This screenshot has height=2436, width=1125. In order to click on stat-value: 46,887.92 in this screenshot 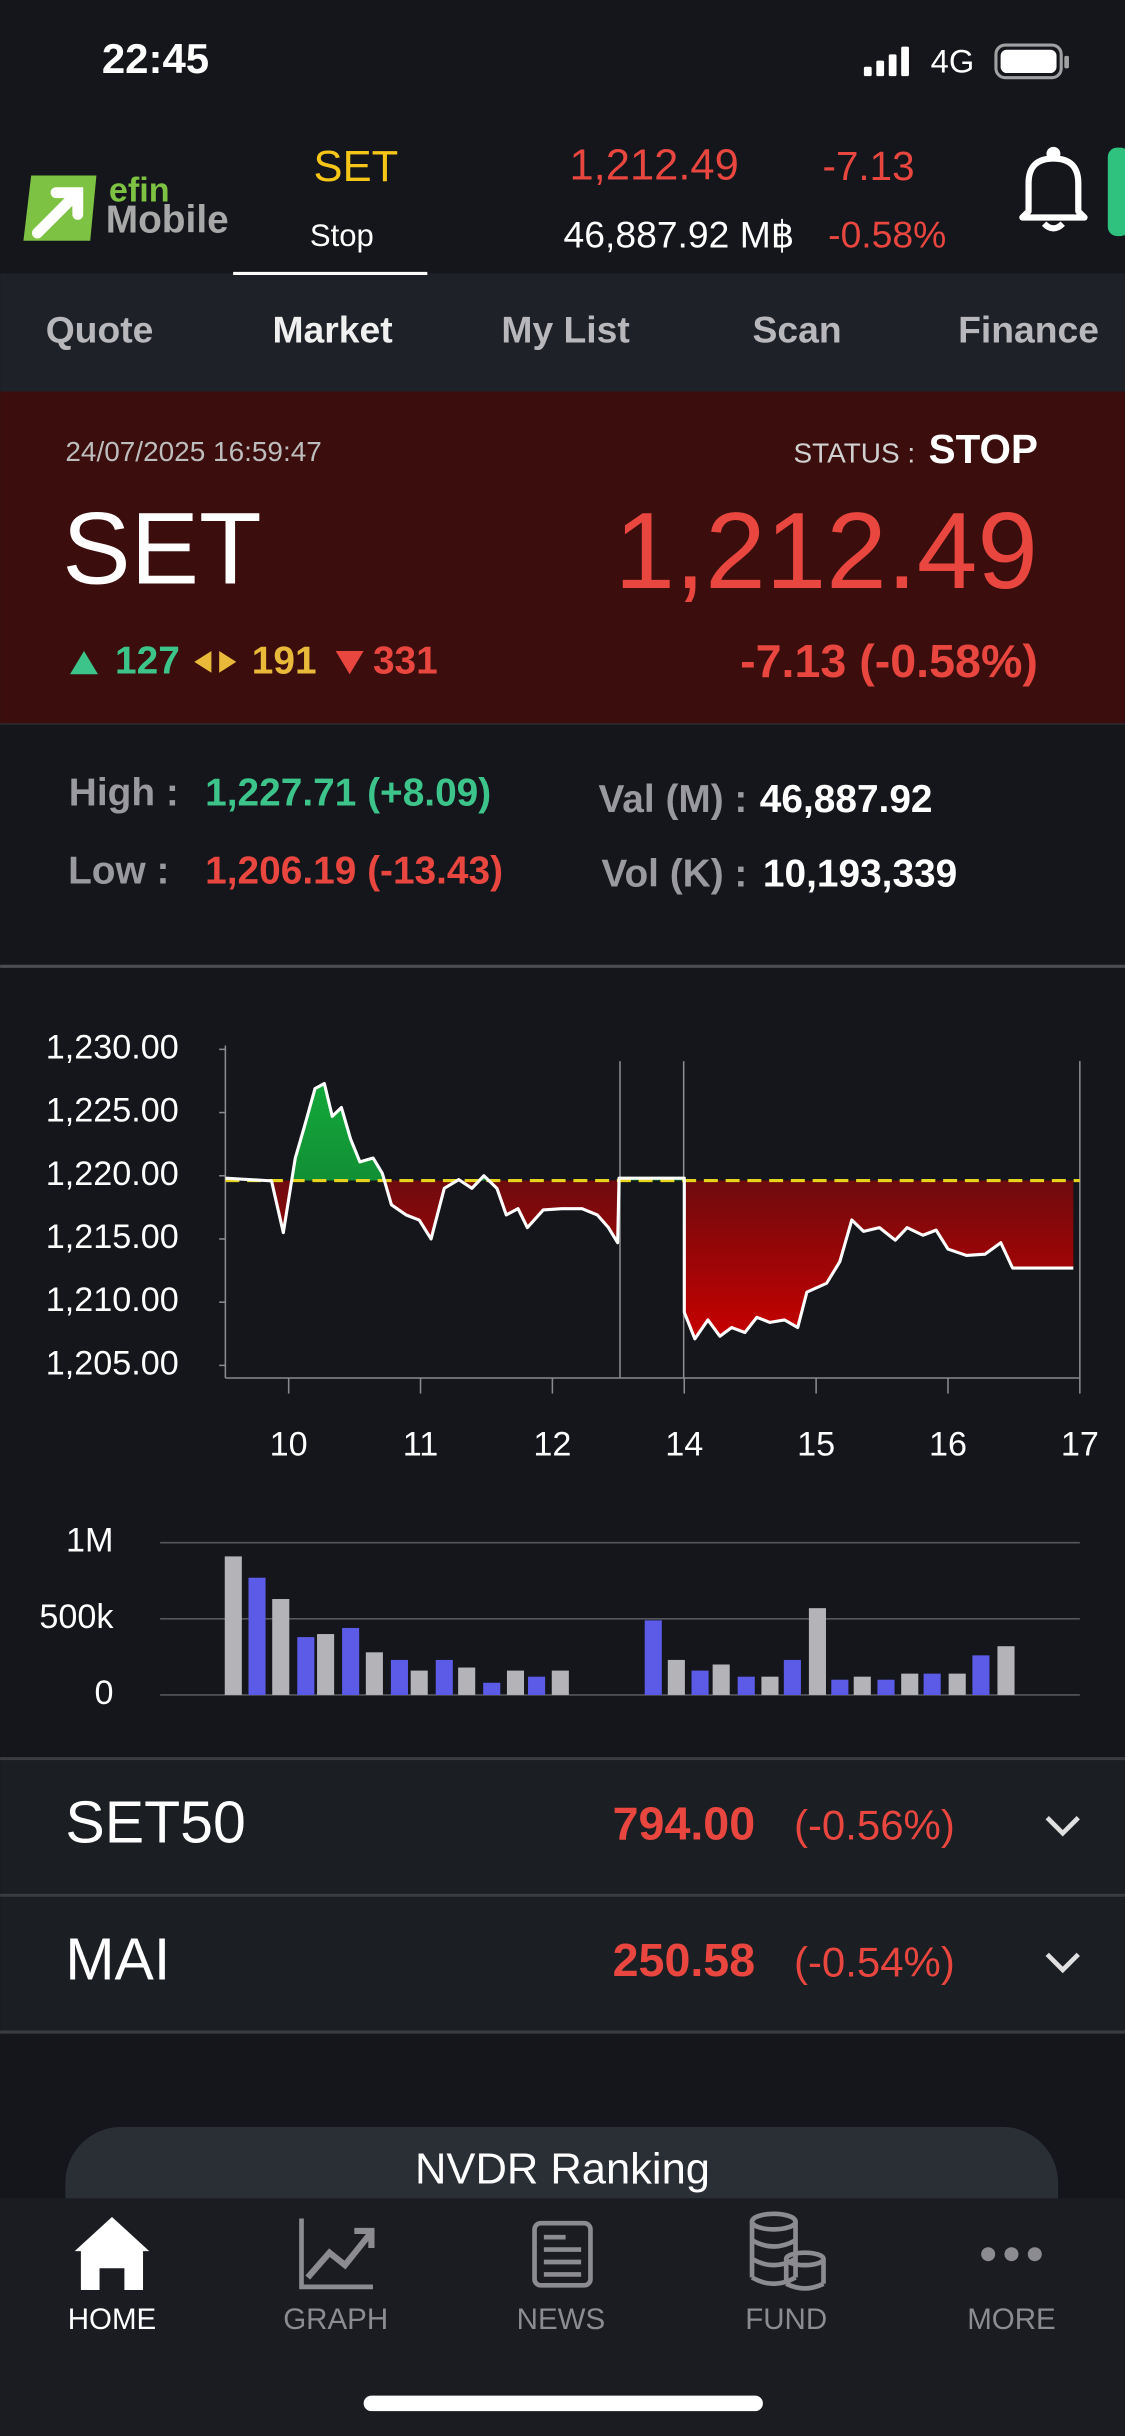, I will do `click(846, 799)`.